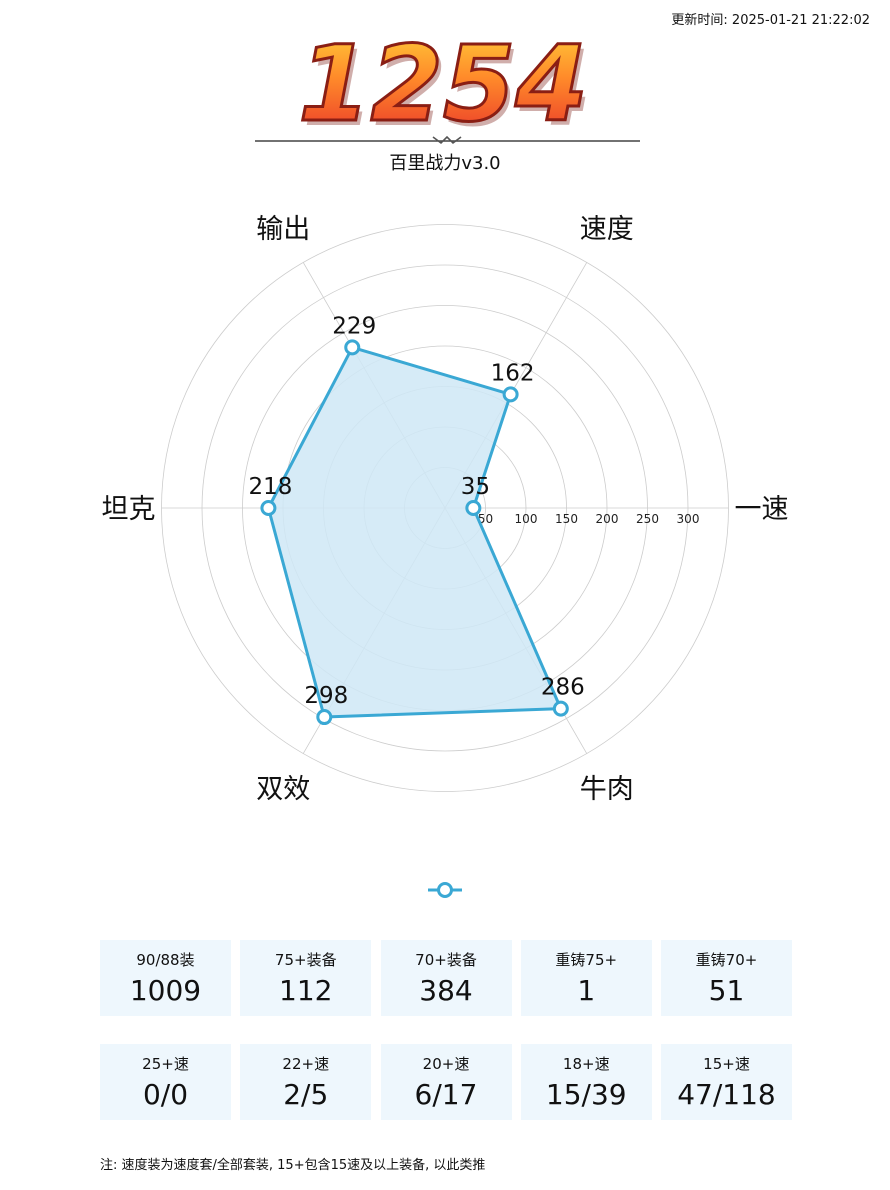 This screenshot has height=1190, width=890. I want to click on stat-label: 重铸75+, so click(586, 960).